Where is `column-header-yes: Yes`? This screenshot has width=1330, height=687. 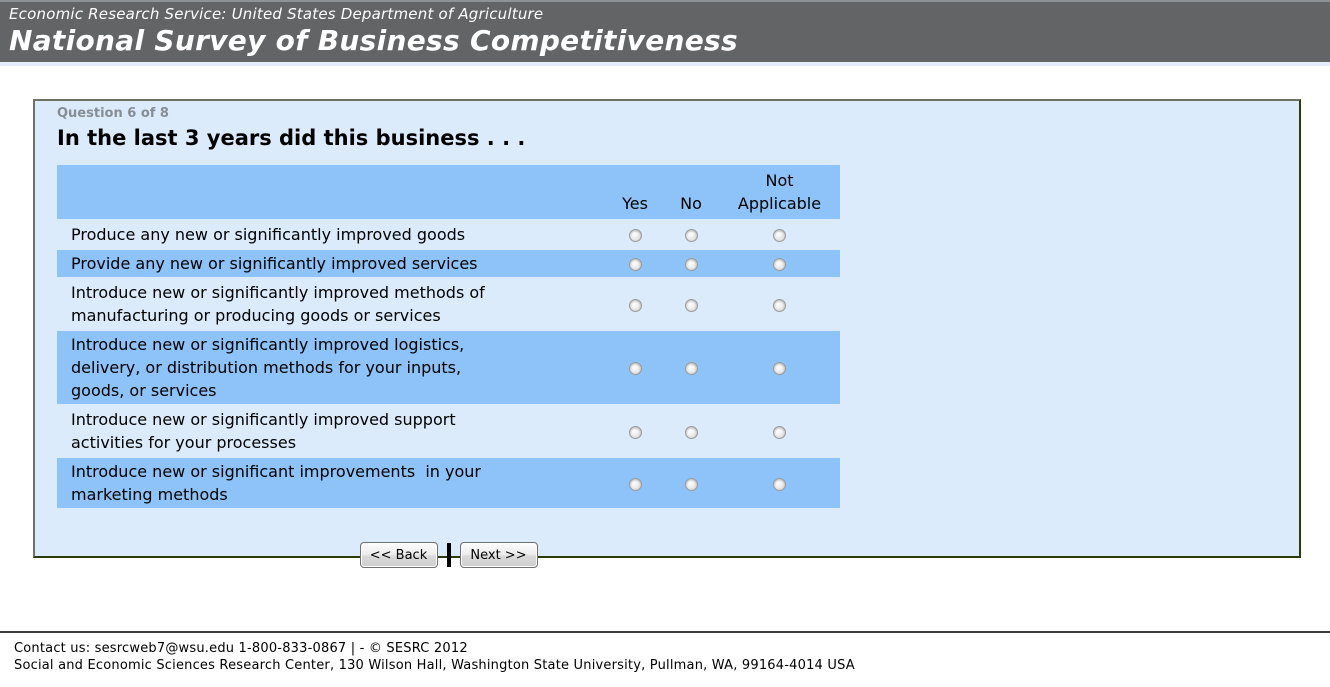 column-header-yes: Yes is located at coordinates (635, 192).